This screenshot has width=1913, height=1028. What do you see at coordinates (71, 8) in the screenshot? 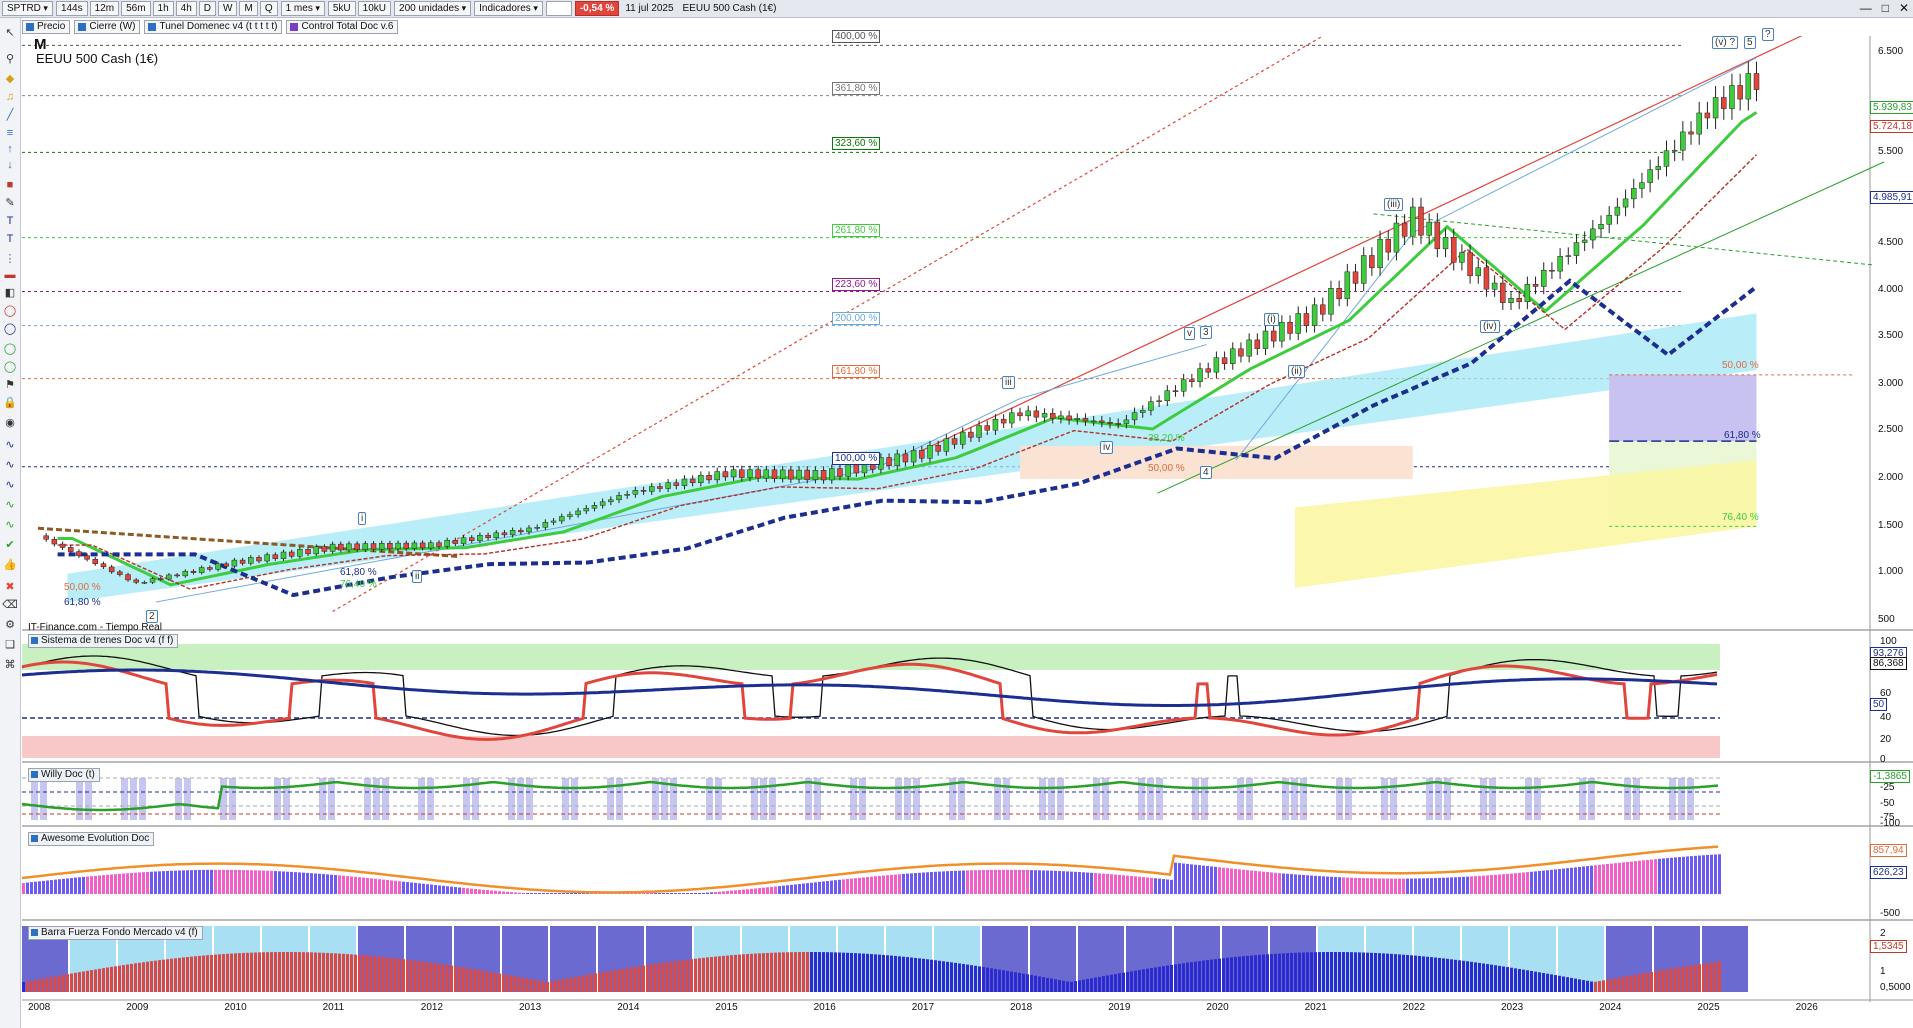
I see `timeframe-button: 144s` at bounding box center [71, 8].